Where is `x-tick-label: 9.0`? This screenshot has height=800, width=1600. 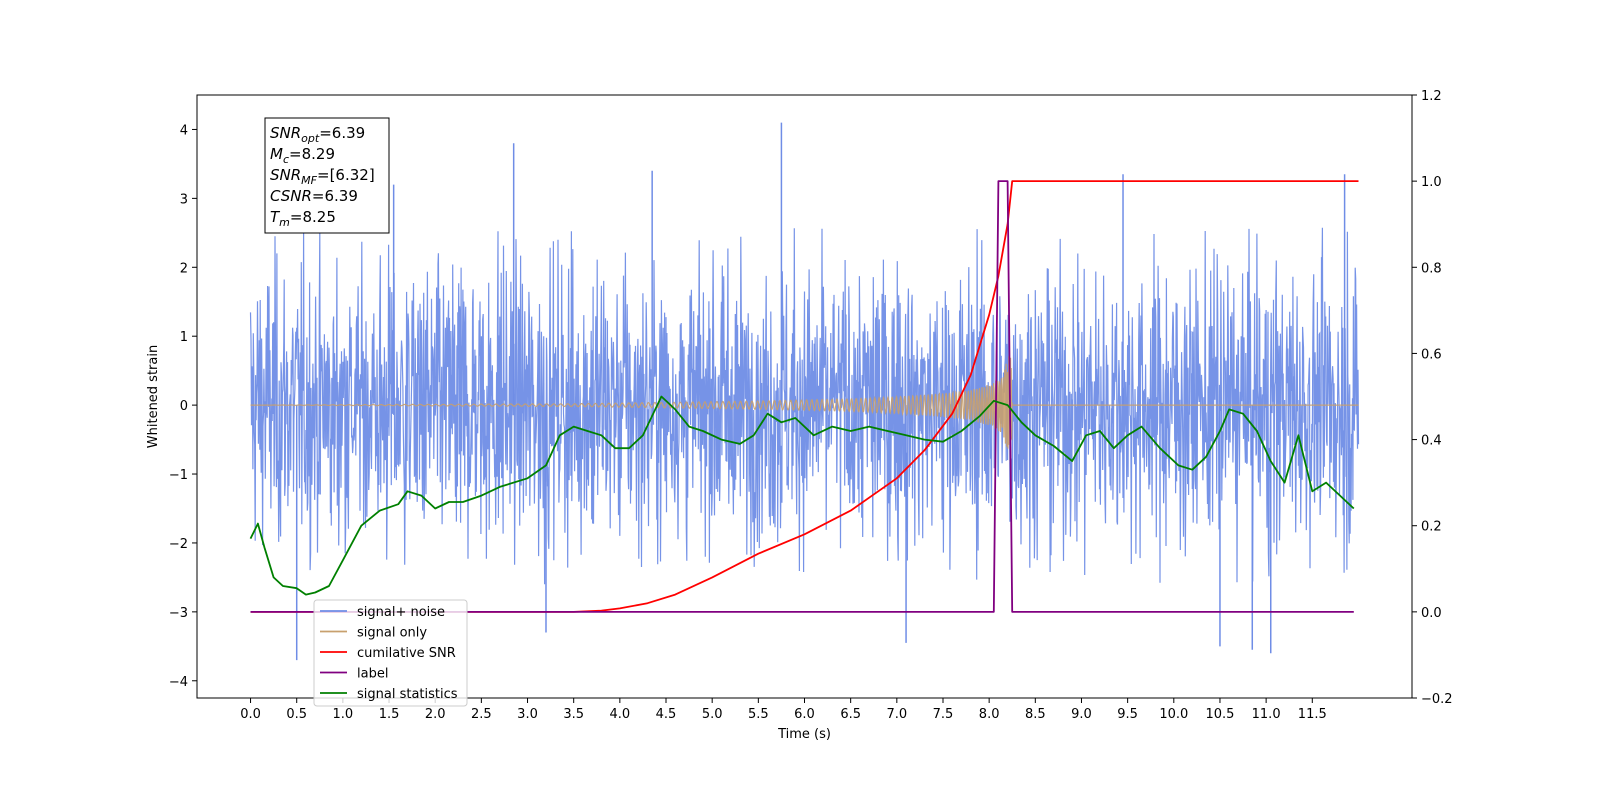 x-tick-label: 9.0 is located at coordinates (1081, 714).